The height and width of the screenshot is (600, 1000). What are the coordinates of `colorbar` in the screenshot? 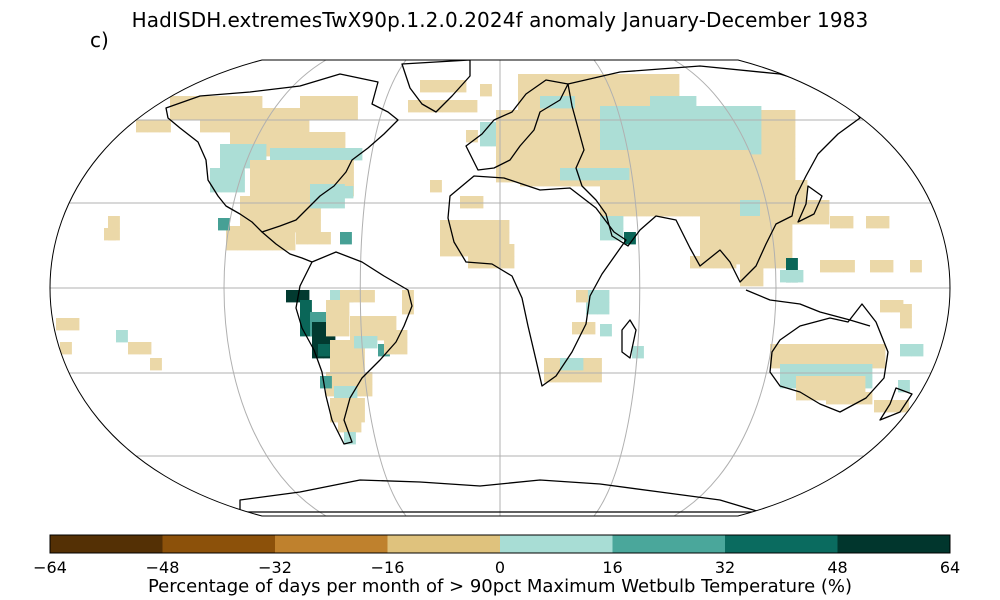 It's located at (500, 544).